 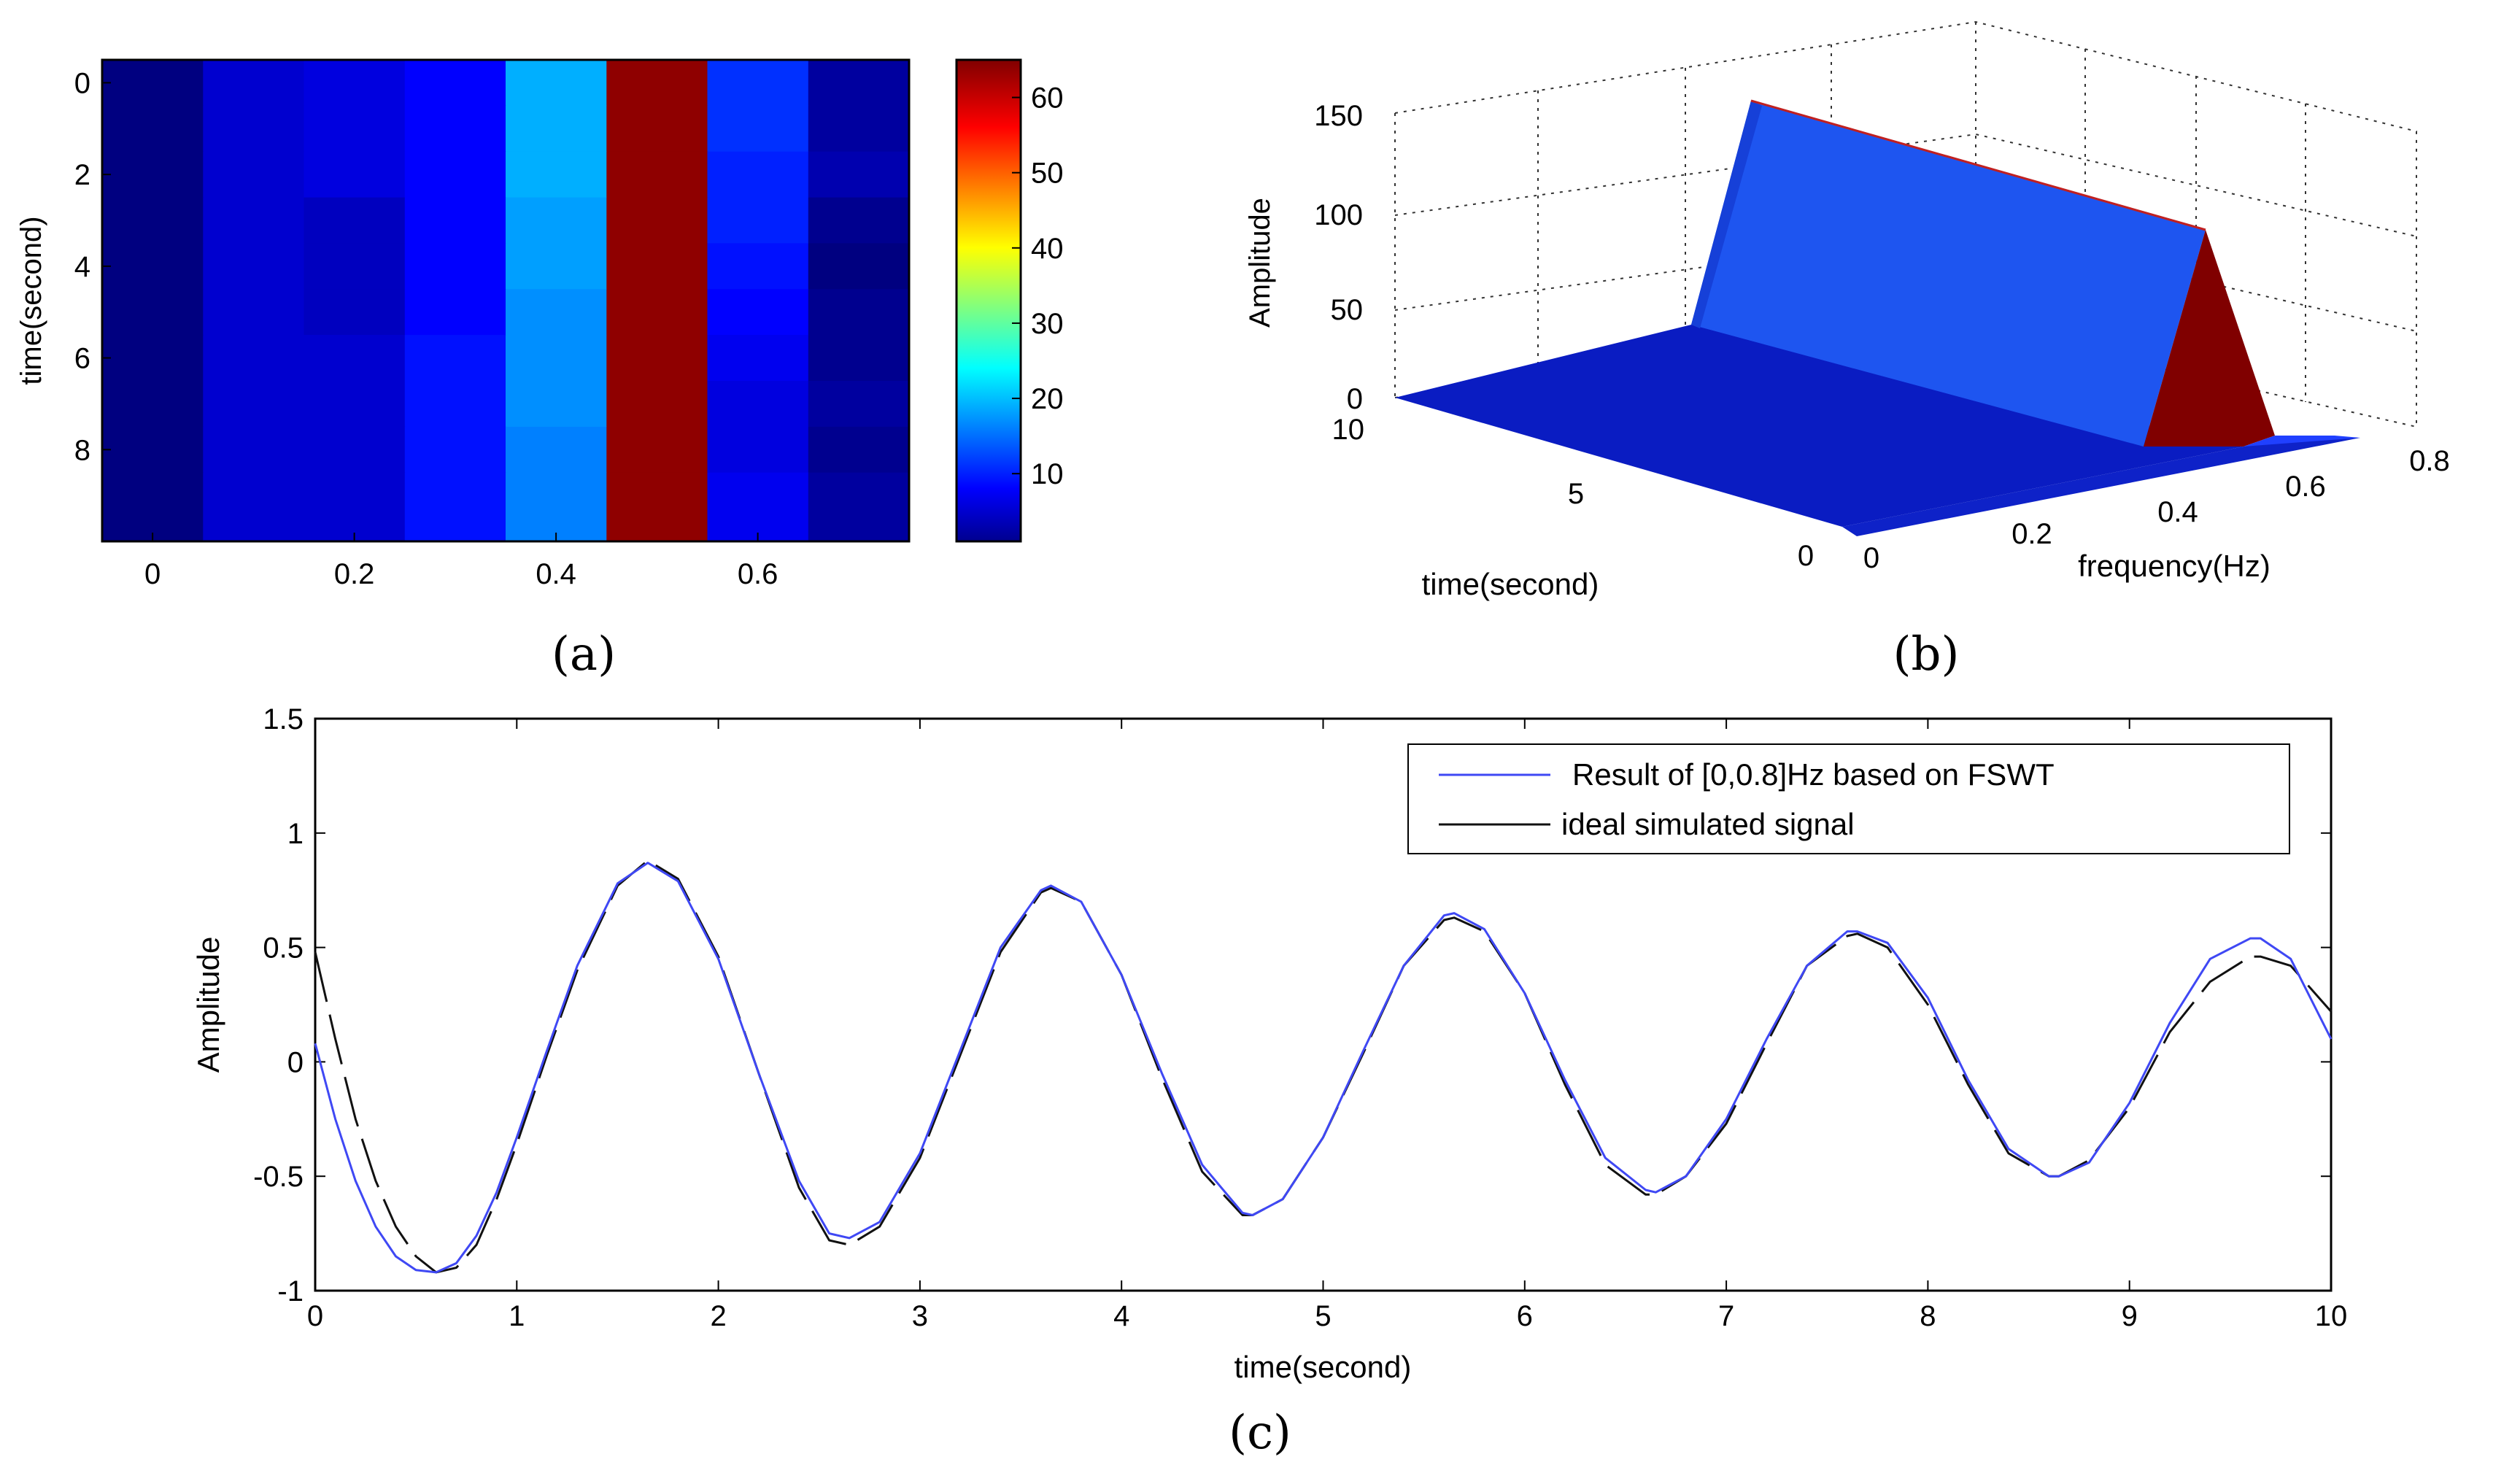 What do you see at coordinates (1806, 556) in the screenshot?
I see `time-tick-0: 0` at bounding box center [1806, 556].